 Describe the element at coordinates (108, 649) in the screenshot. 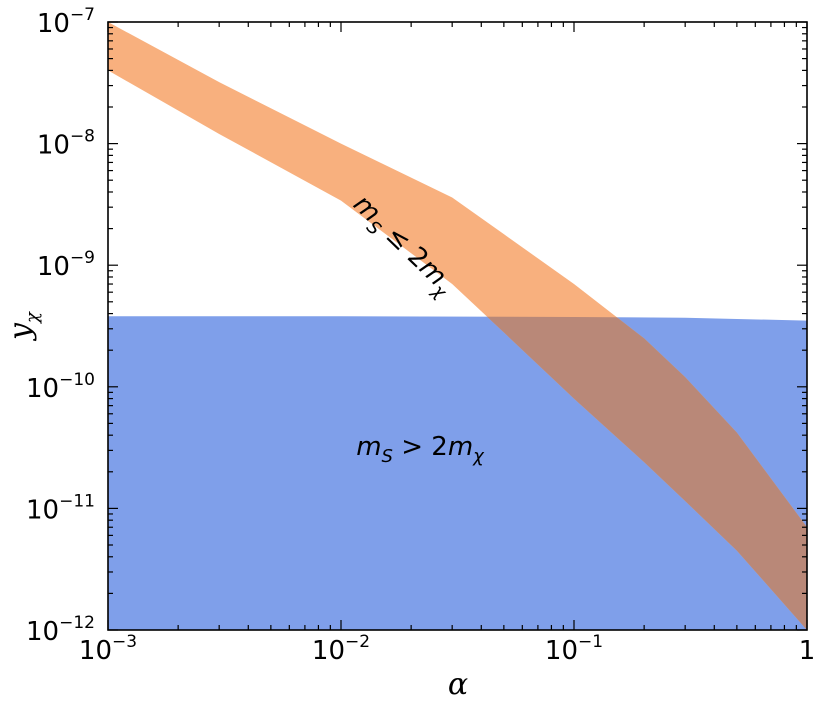

I see `x-tick-label: 10⁻³` at that location.